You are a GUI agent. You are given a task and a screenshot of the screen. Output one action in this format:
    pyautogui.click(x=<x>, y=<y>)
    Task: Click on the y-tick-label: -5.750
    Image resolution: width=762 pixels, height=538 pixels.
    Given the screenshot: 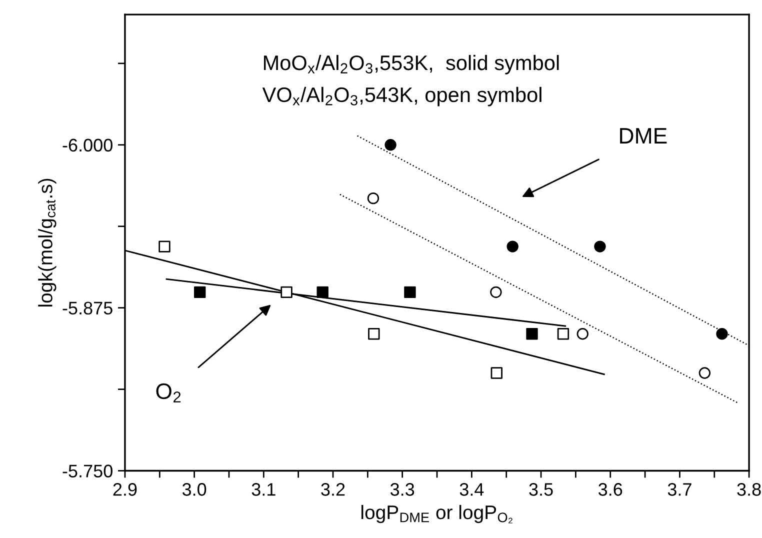 What is the action you would take?
    pyautogui.click(x=87, y=471)
    